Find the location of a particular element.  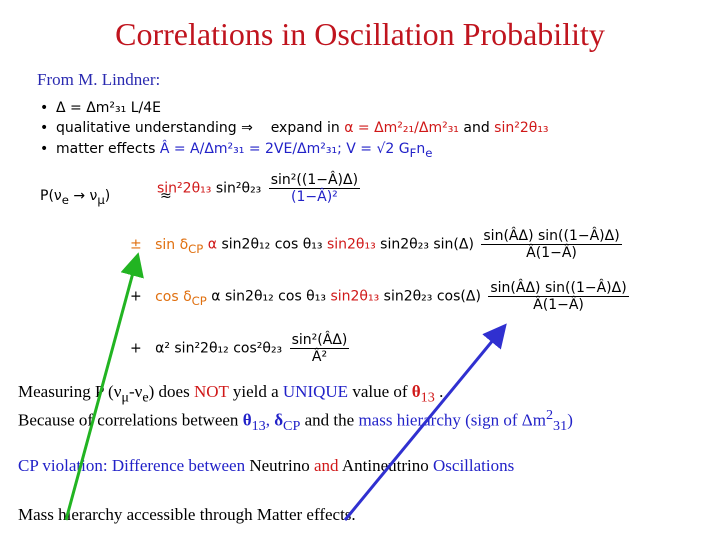

text: cos δ is located at coordinates (173, 296).